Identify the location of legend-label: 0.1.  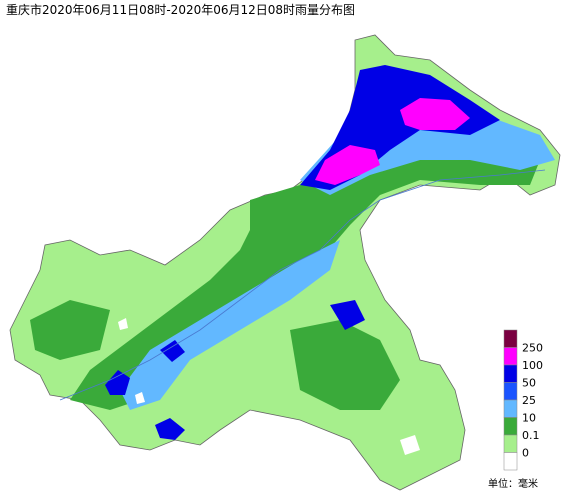
(531, 435).